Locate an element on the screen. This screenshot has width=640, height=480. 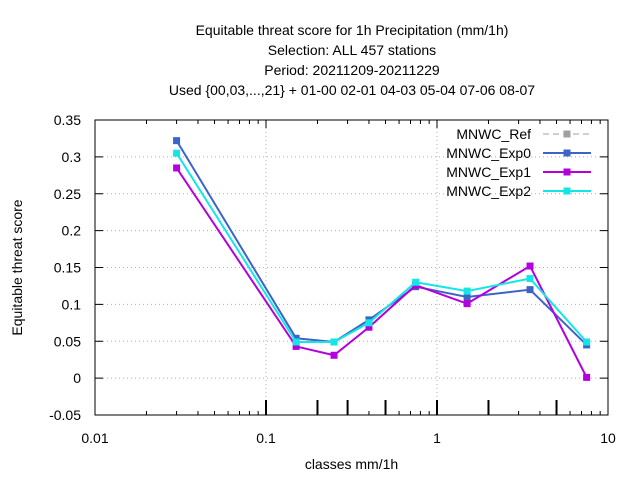
y-tick-label: 0.15 is located at coordinates (67, 268).